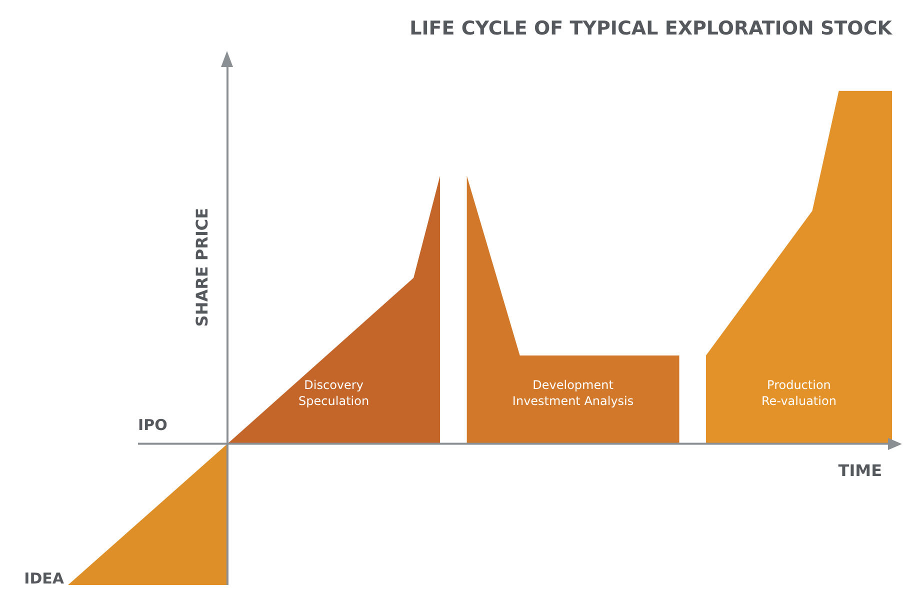 The height and width of the screenshot is (597, 920). Describe the element at coordinates (652, 28) in the screenshot. I see `chart-title: LIFE CYCLE OF TYPICAL EXPLORATION STOCK` at that location.